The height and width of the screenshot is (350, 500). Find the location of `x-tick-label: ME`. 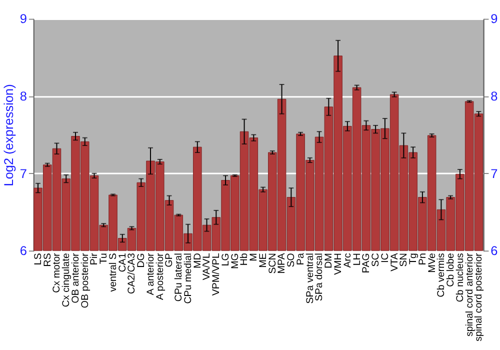

x-tick-label: ME is located at coordinates (263, 260).